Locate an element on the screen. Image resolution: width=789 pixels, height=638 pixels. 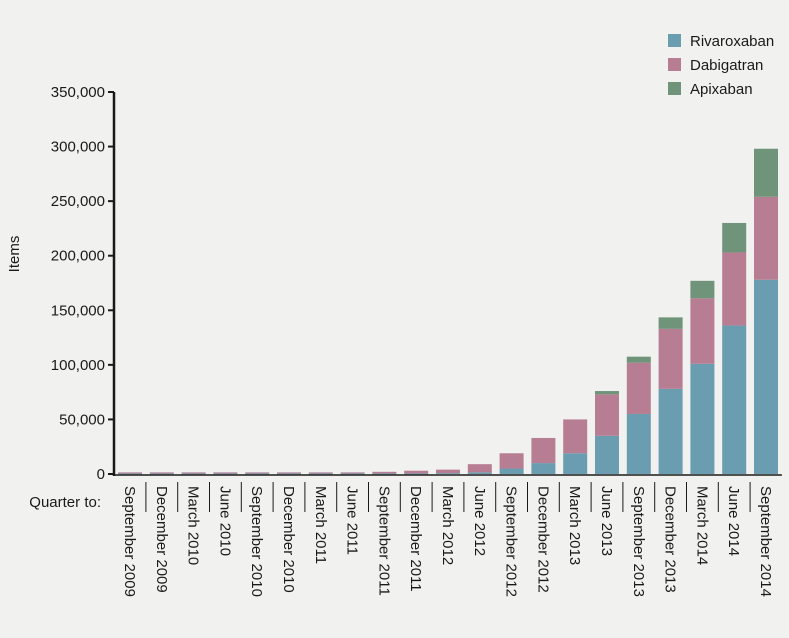
legend-label: Rivaroxaban is located at coordinates (732, 41).